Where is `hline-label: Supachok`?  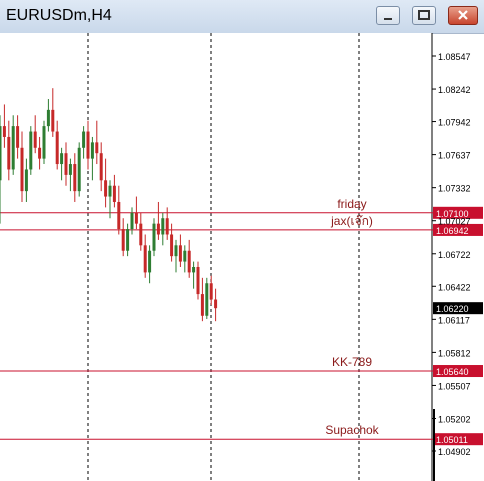
hline-label: Supachok is located at coordinates (352, 430).